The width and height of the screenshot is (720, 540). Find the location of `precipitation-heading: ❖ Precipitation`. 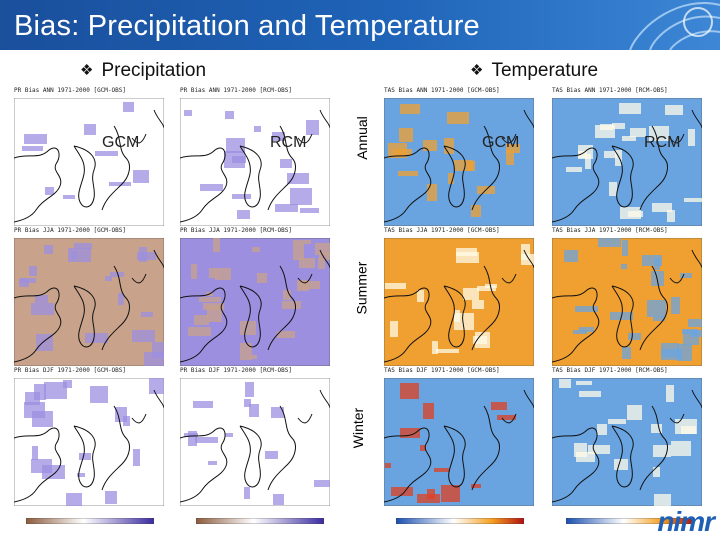

precipitation-heading: ❖ Precipitation is located at coordinates (143, 71).